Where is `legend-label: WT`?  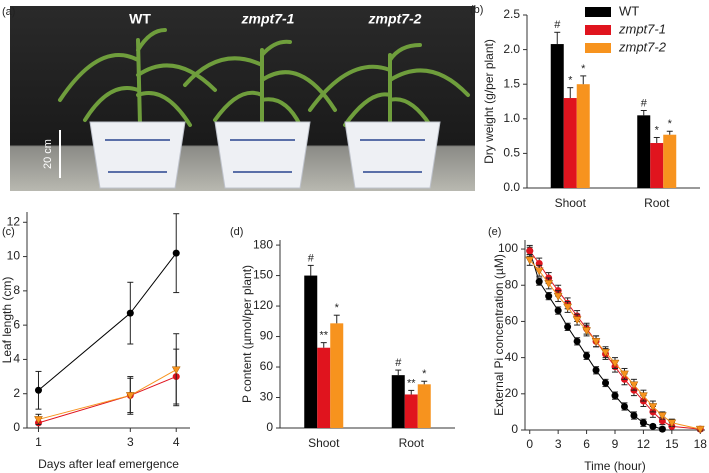
legend-label: WT is located at coordinates (629, 10).